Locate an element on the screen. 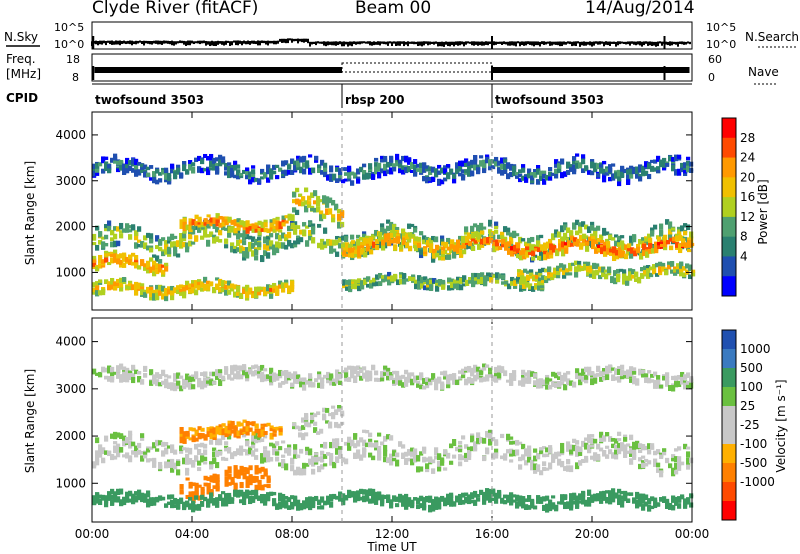  power-scale-tick: 12 is located at coordinates (747, 217).